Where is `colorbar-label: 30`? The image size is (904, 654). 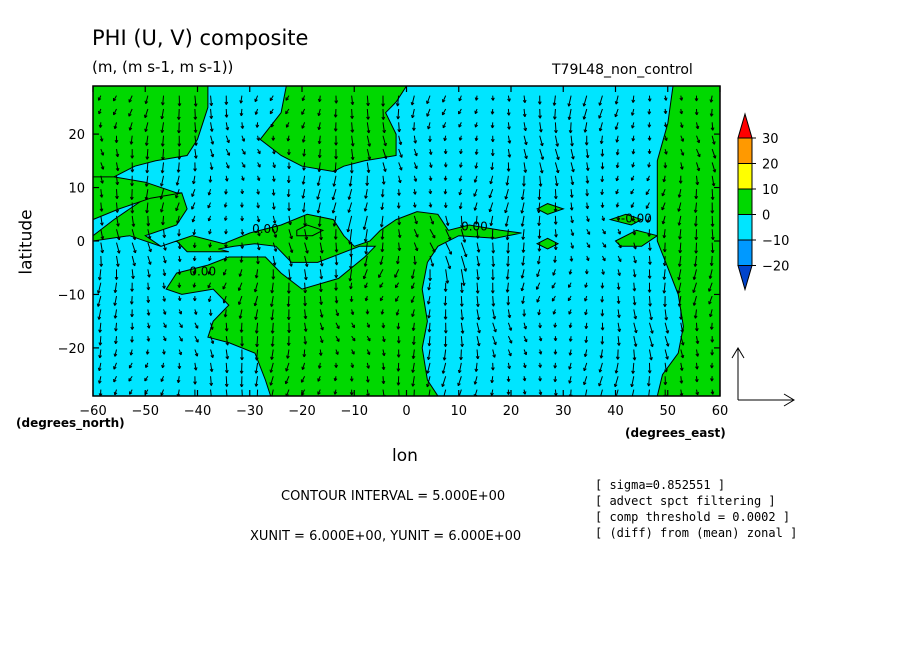
colorbar-label: 30 is located at coordinates (770, 139).